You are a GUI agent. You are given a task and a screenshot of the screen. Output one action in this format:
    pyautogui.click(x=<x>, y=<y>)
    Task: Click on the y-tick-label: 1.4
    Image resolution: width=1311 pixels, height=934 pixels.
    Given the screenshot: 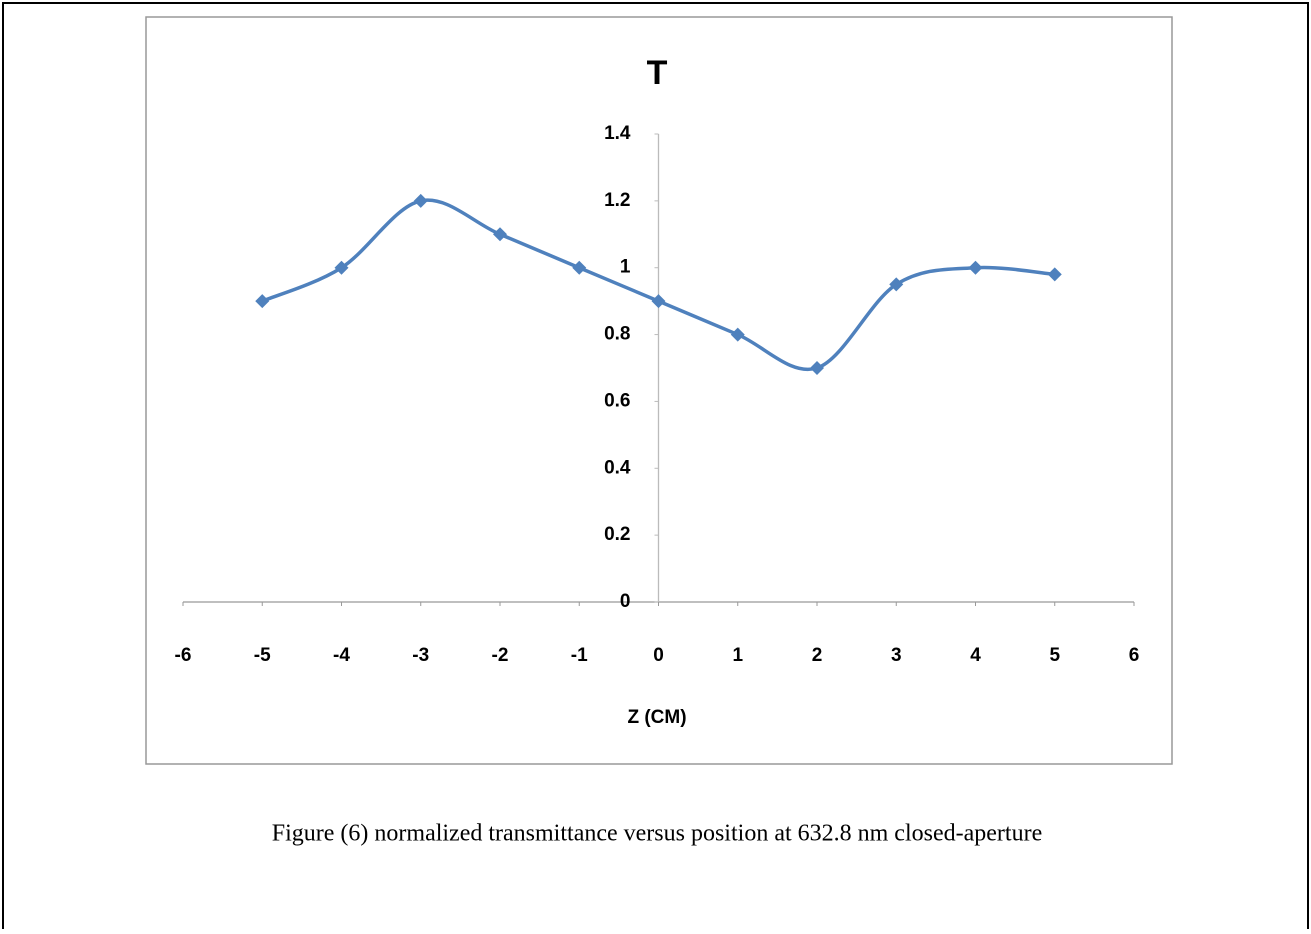 What is the action you would take?
    pyautogui.click(x=617, y=133)
    